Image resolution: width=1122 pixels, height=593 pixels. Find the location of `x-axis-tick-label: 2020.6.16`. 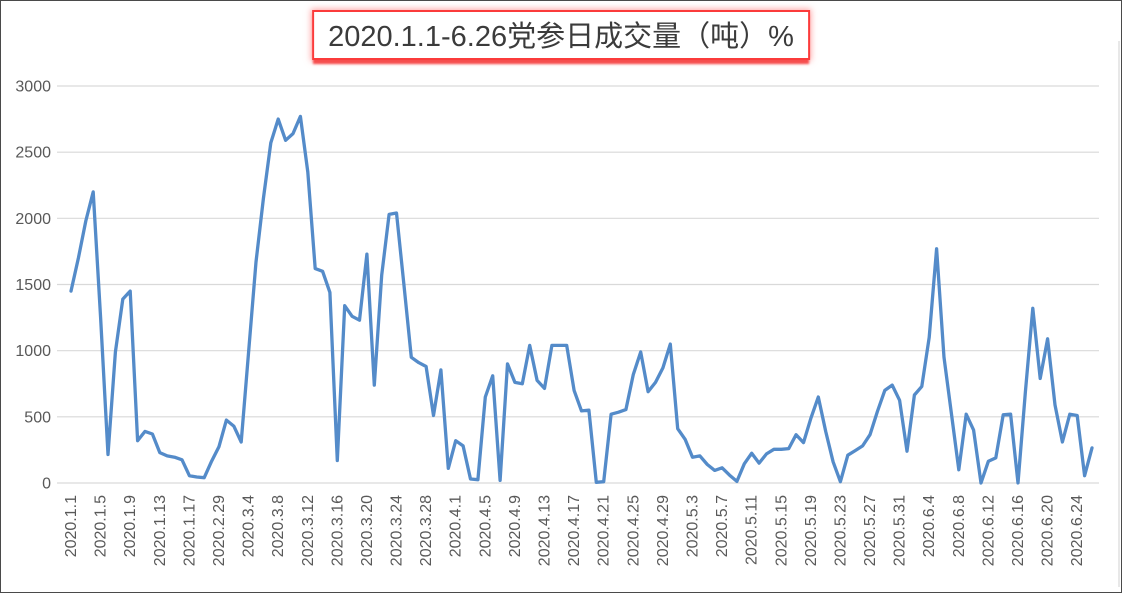

x-axis-tick-label: 2020.6.16 is located at coordinates (1018, 530).